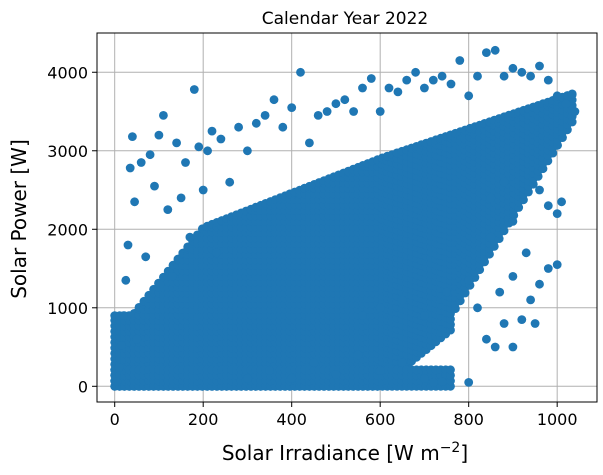 This screenshot has height=475, width=603. What do you see at coordinates (115, 419) in the screenshot?
I see `x-tick-label: 0` at bounding box center [115, 419].